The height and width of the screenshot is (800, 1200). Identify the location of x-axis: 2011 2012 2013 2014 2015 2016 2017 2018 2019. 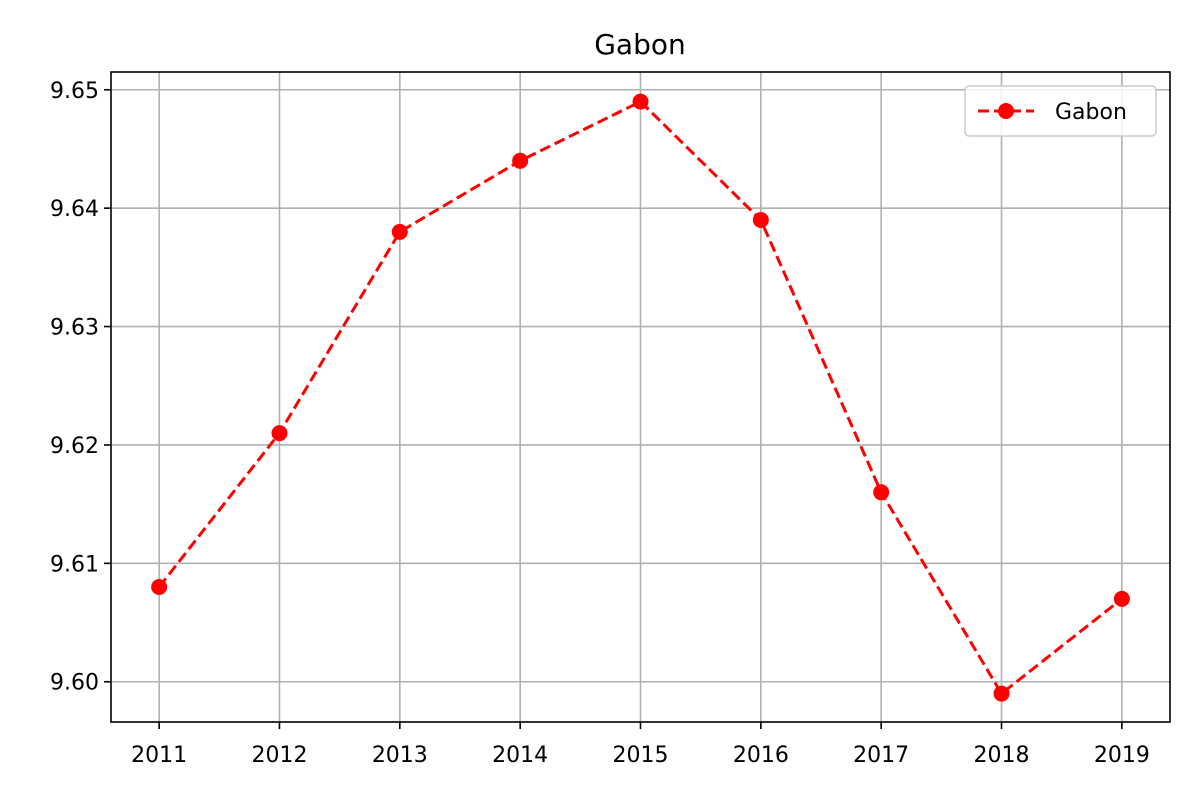
(640, 745).